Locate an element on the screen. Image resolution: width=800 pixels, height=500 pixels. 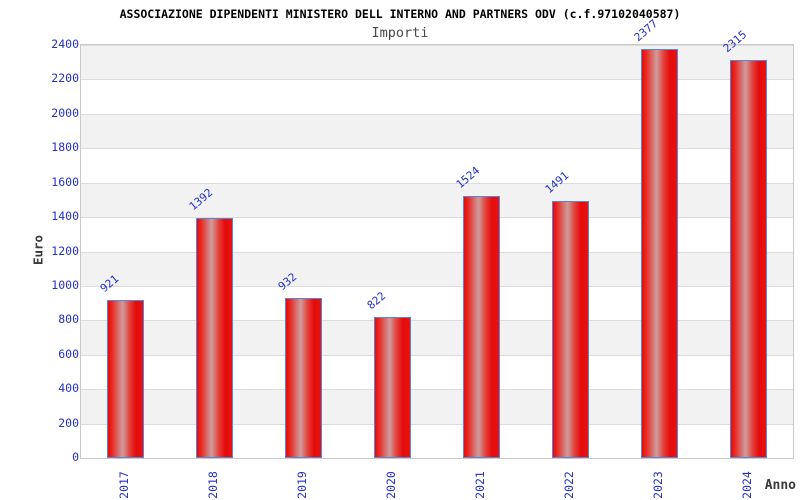
bar-2018 is located at coordinates (214, 338).